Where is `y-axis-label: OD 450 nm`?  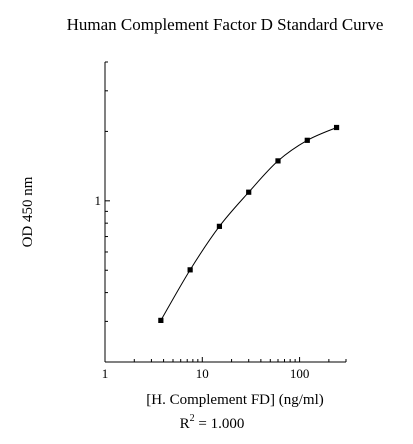
y-axis-label: OD 450 nm is located at coordinates (28, 211).